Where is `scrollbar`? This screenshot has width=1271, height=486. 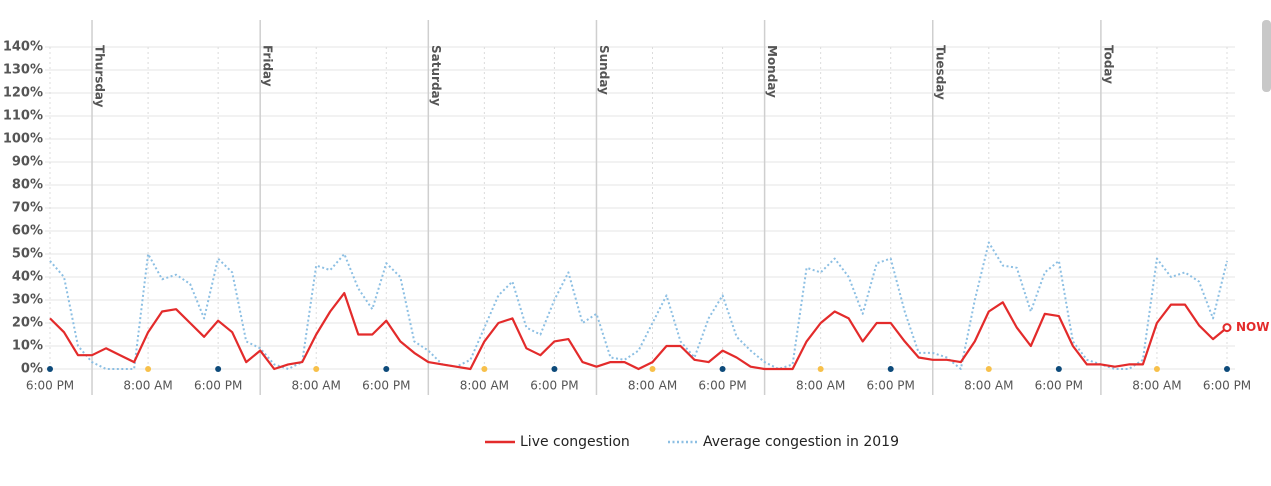
scrollbar is located at coordinates (1266, 56).